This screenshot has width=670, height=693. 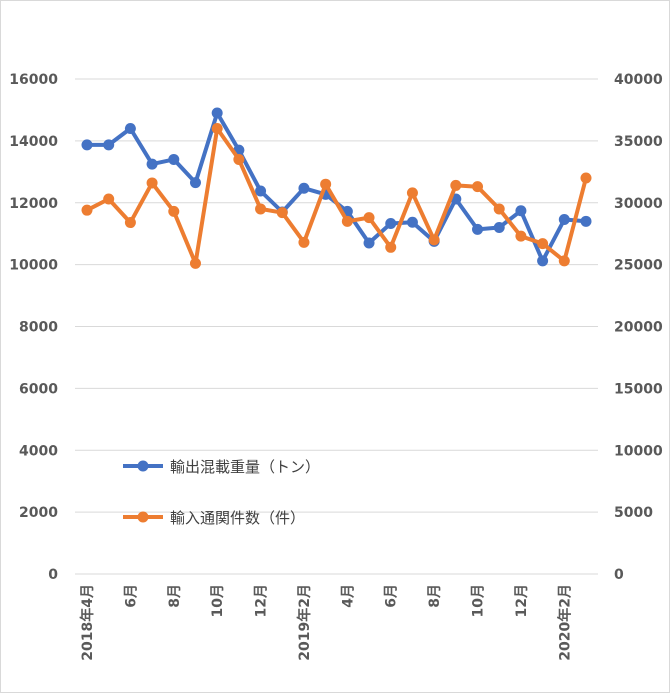 What do you see at coordinates (53, 575) in the screenshot?
I see `left-tick-label: 0` at bounding box center [53, 575].